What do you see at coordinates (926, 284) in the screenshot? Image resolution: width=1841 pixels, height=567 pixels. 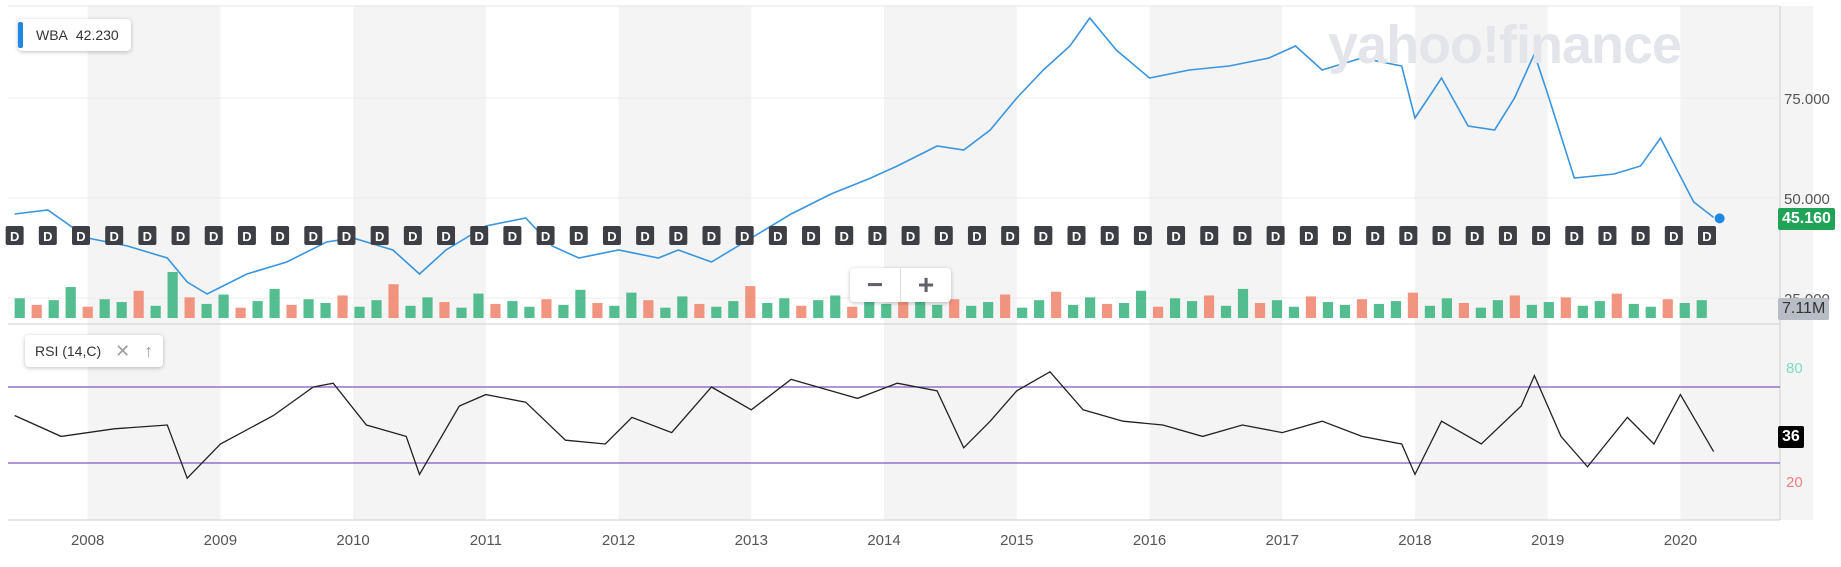 I see `zoom-in-button: +` at bounding box center [926, 284].